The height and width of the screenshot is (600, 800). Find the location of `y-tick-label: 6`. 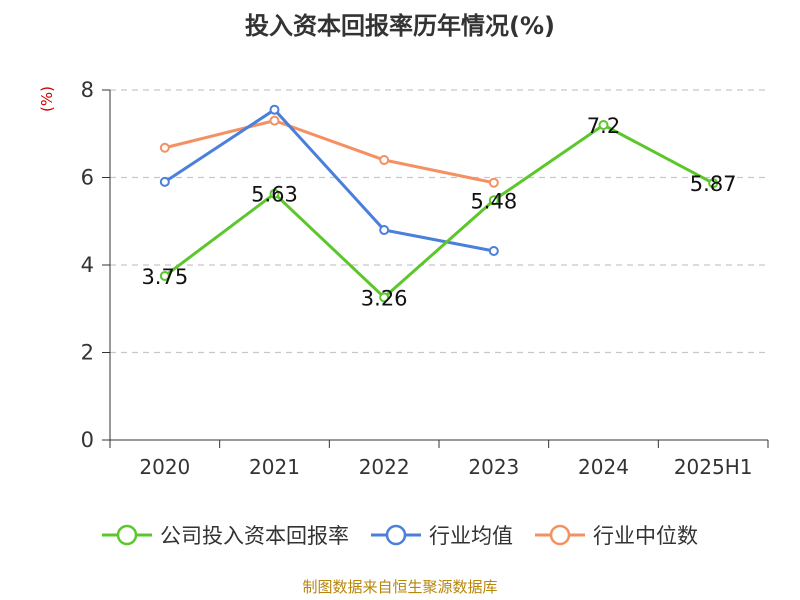

y-tick-label: 6 is located at coordinates (87, 178).